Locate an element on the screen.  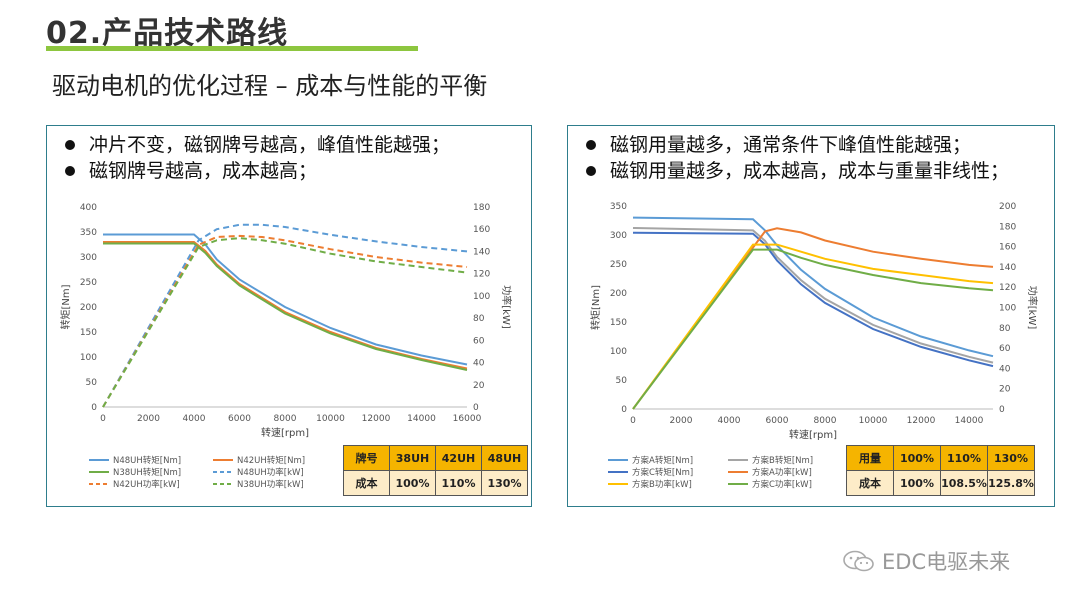
x-tick-label: 10000 is located at coordinates (873, 421).